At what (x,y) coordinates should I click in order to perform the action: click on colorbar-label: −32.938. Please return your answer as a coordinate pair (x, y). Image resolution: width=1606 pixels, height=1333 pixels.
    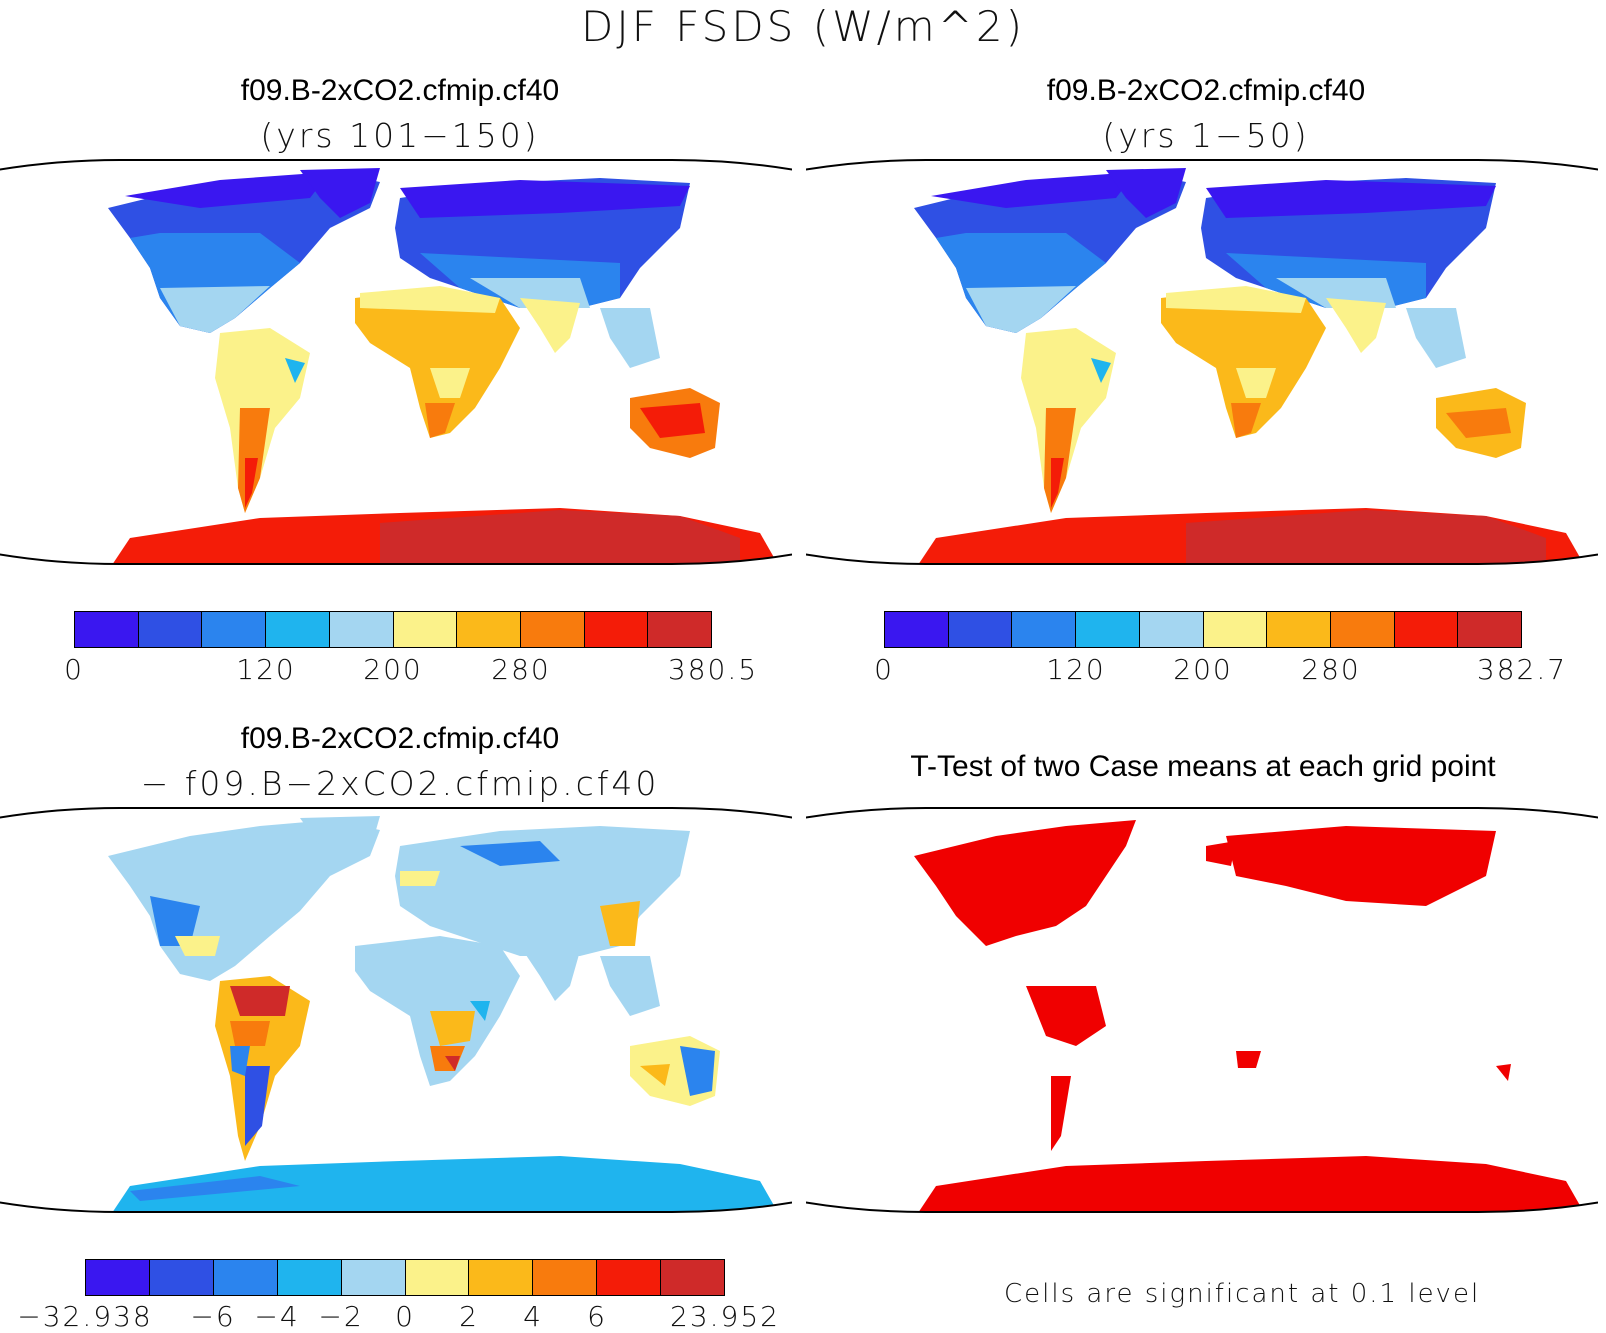
    Looking at the image, I should click on (85, 1316).